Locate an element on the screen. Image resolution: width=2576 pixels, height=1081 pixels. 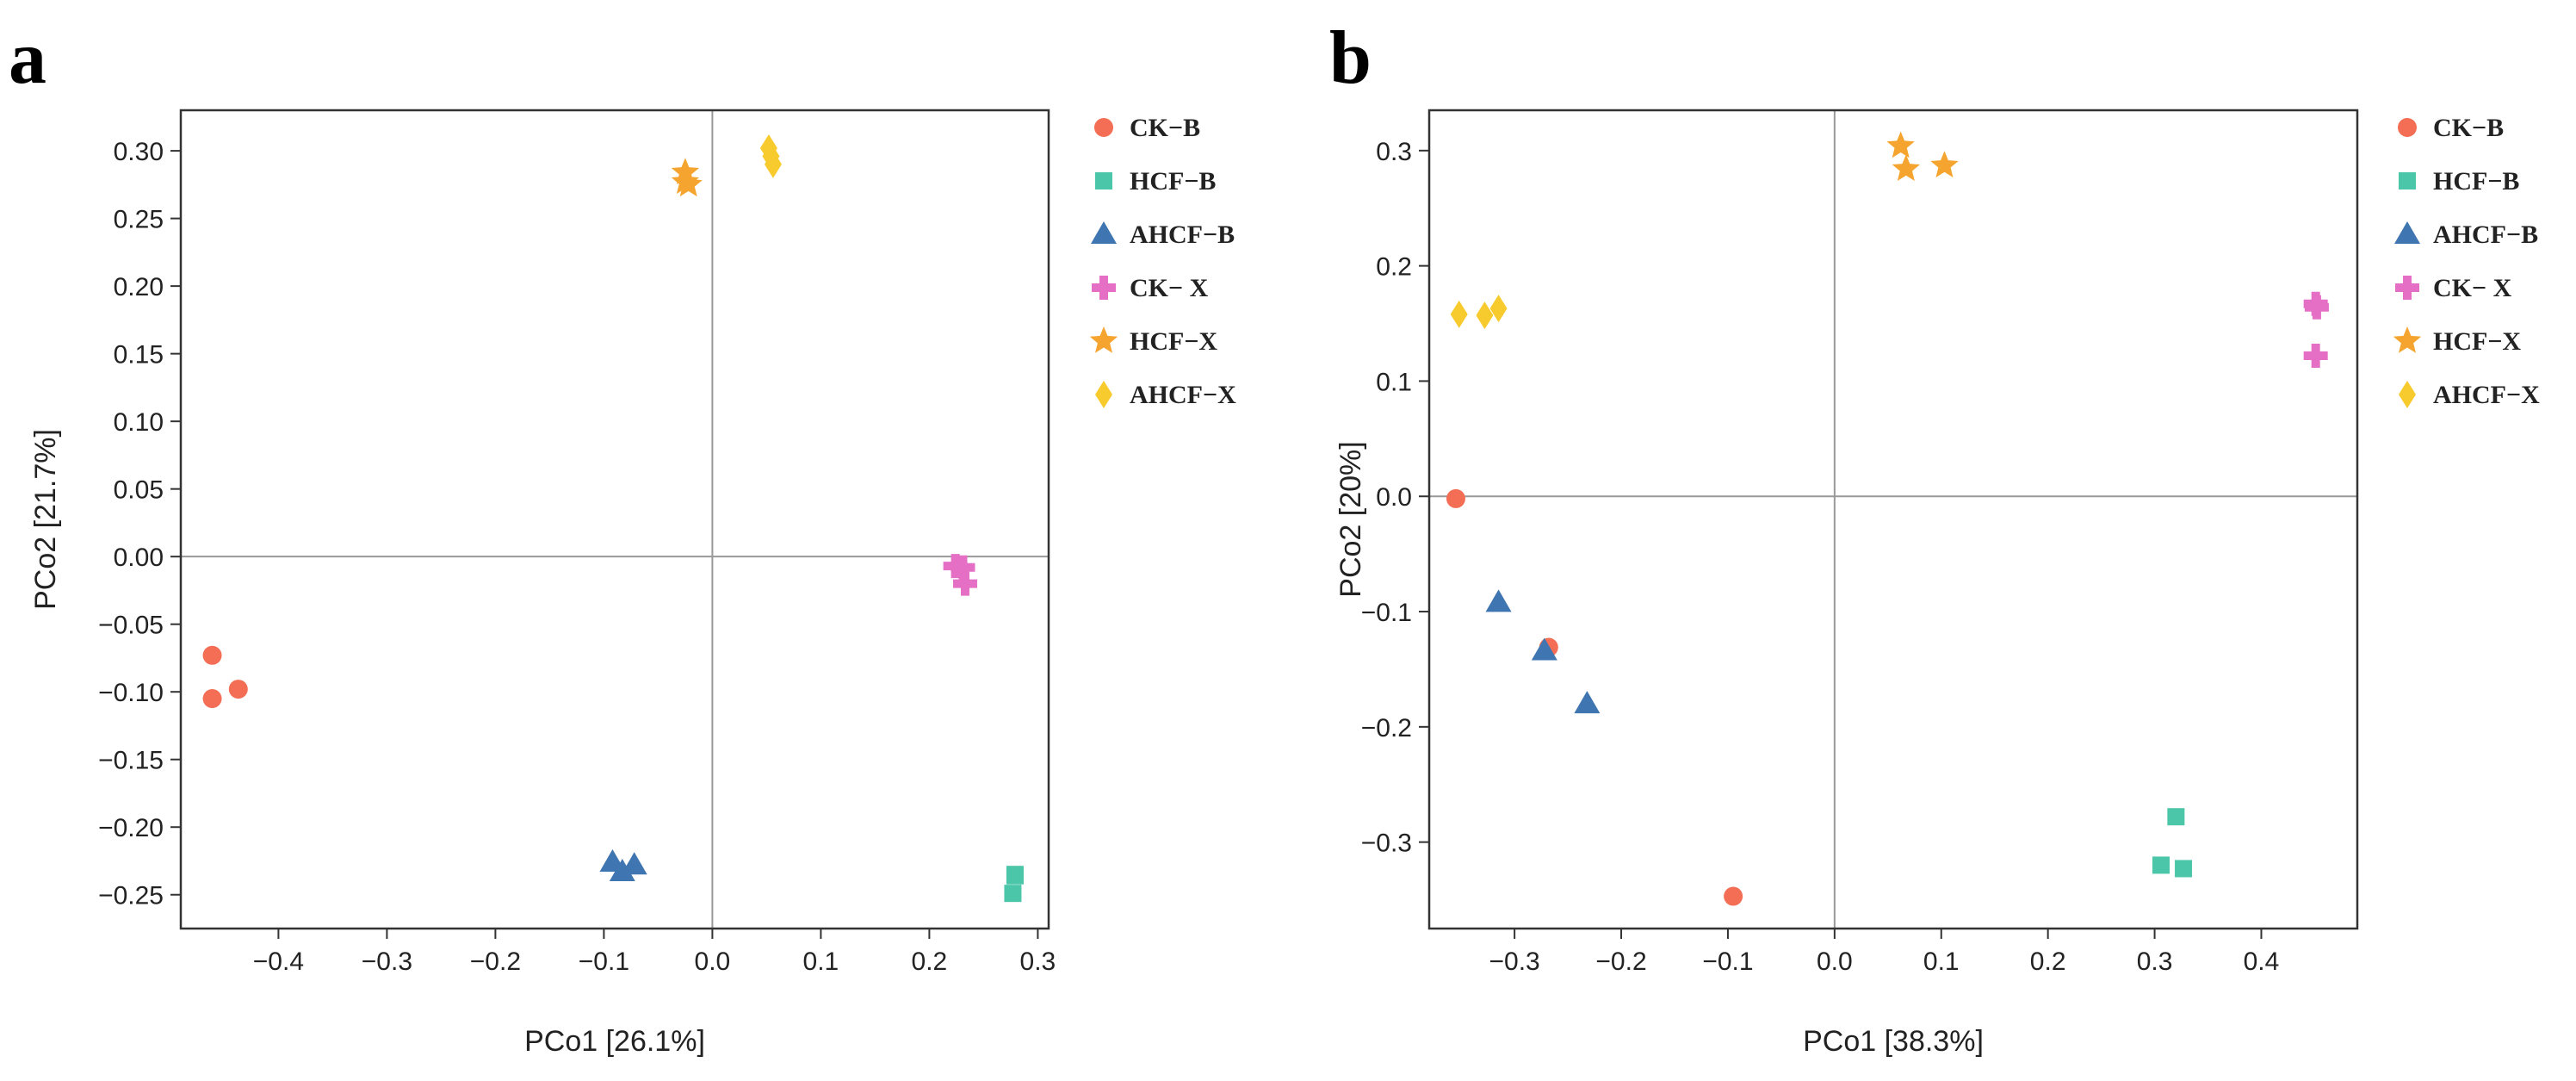
y-tick-label: 0.3 is located at coordinates (1394, 152).